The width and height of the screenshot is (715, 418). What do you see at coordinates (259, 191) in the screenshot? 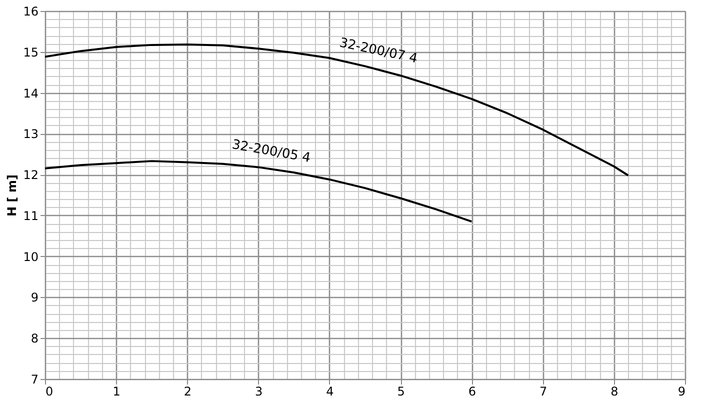
I see `line-series` at bounding box center [259, 191].